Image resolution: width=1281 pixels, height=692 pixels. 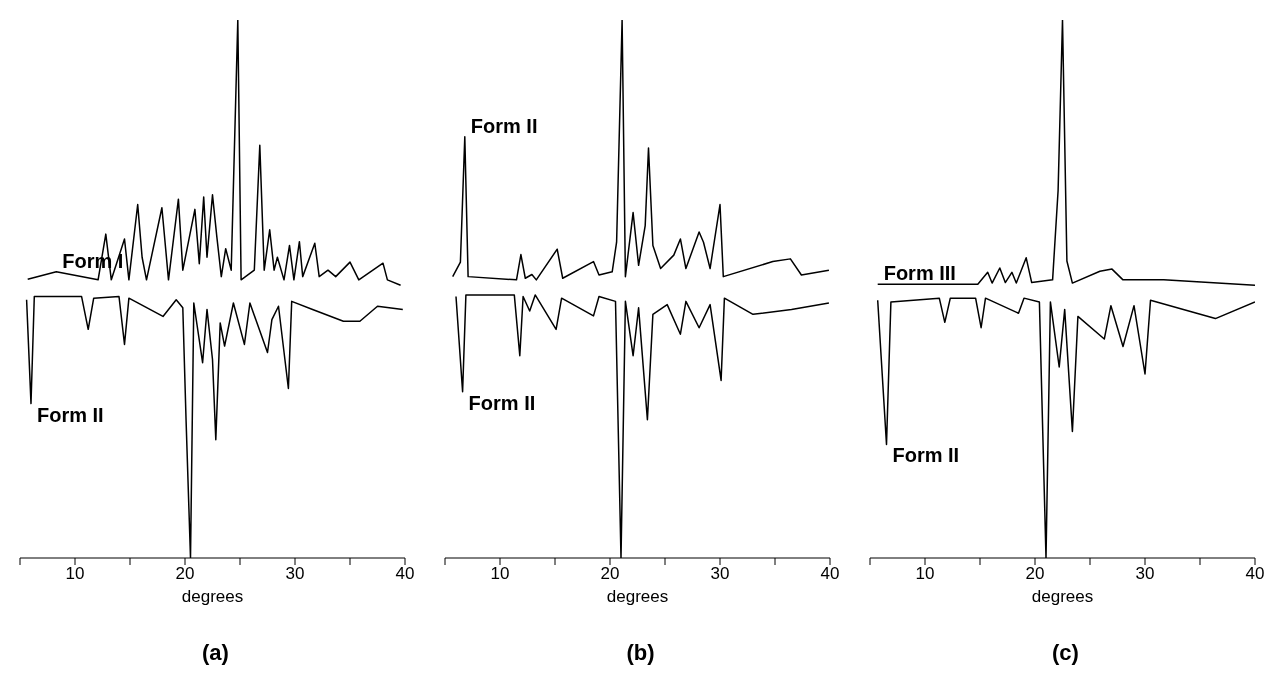 What do you see at coordinates (1065, 653) in the screenshot?
I see `text: (c)` at bounding box center [1065, 653].